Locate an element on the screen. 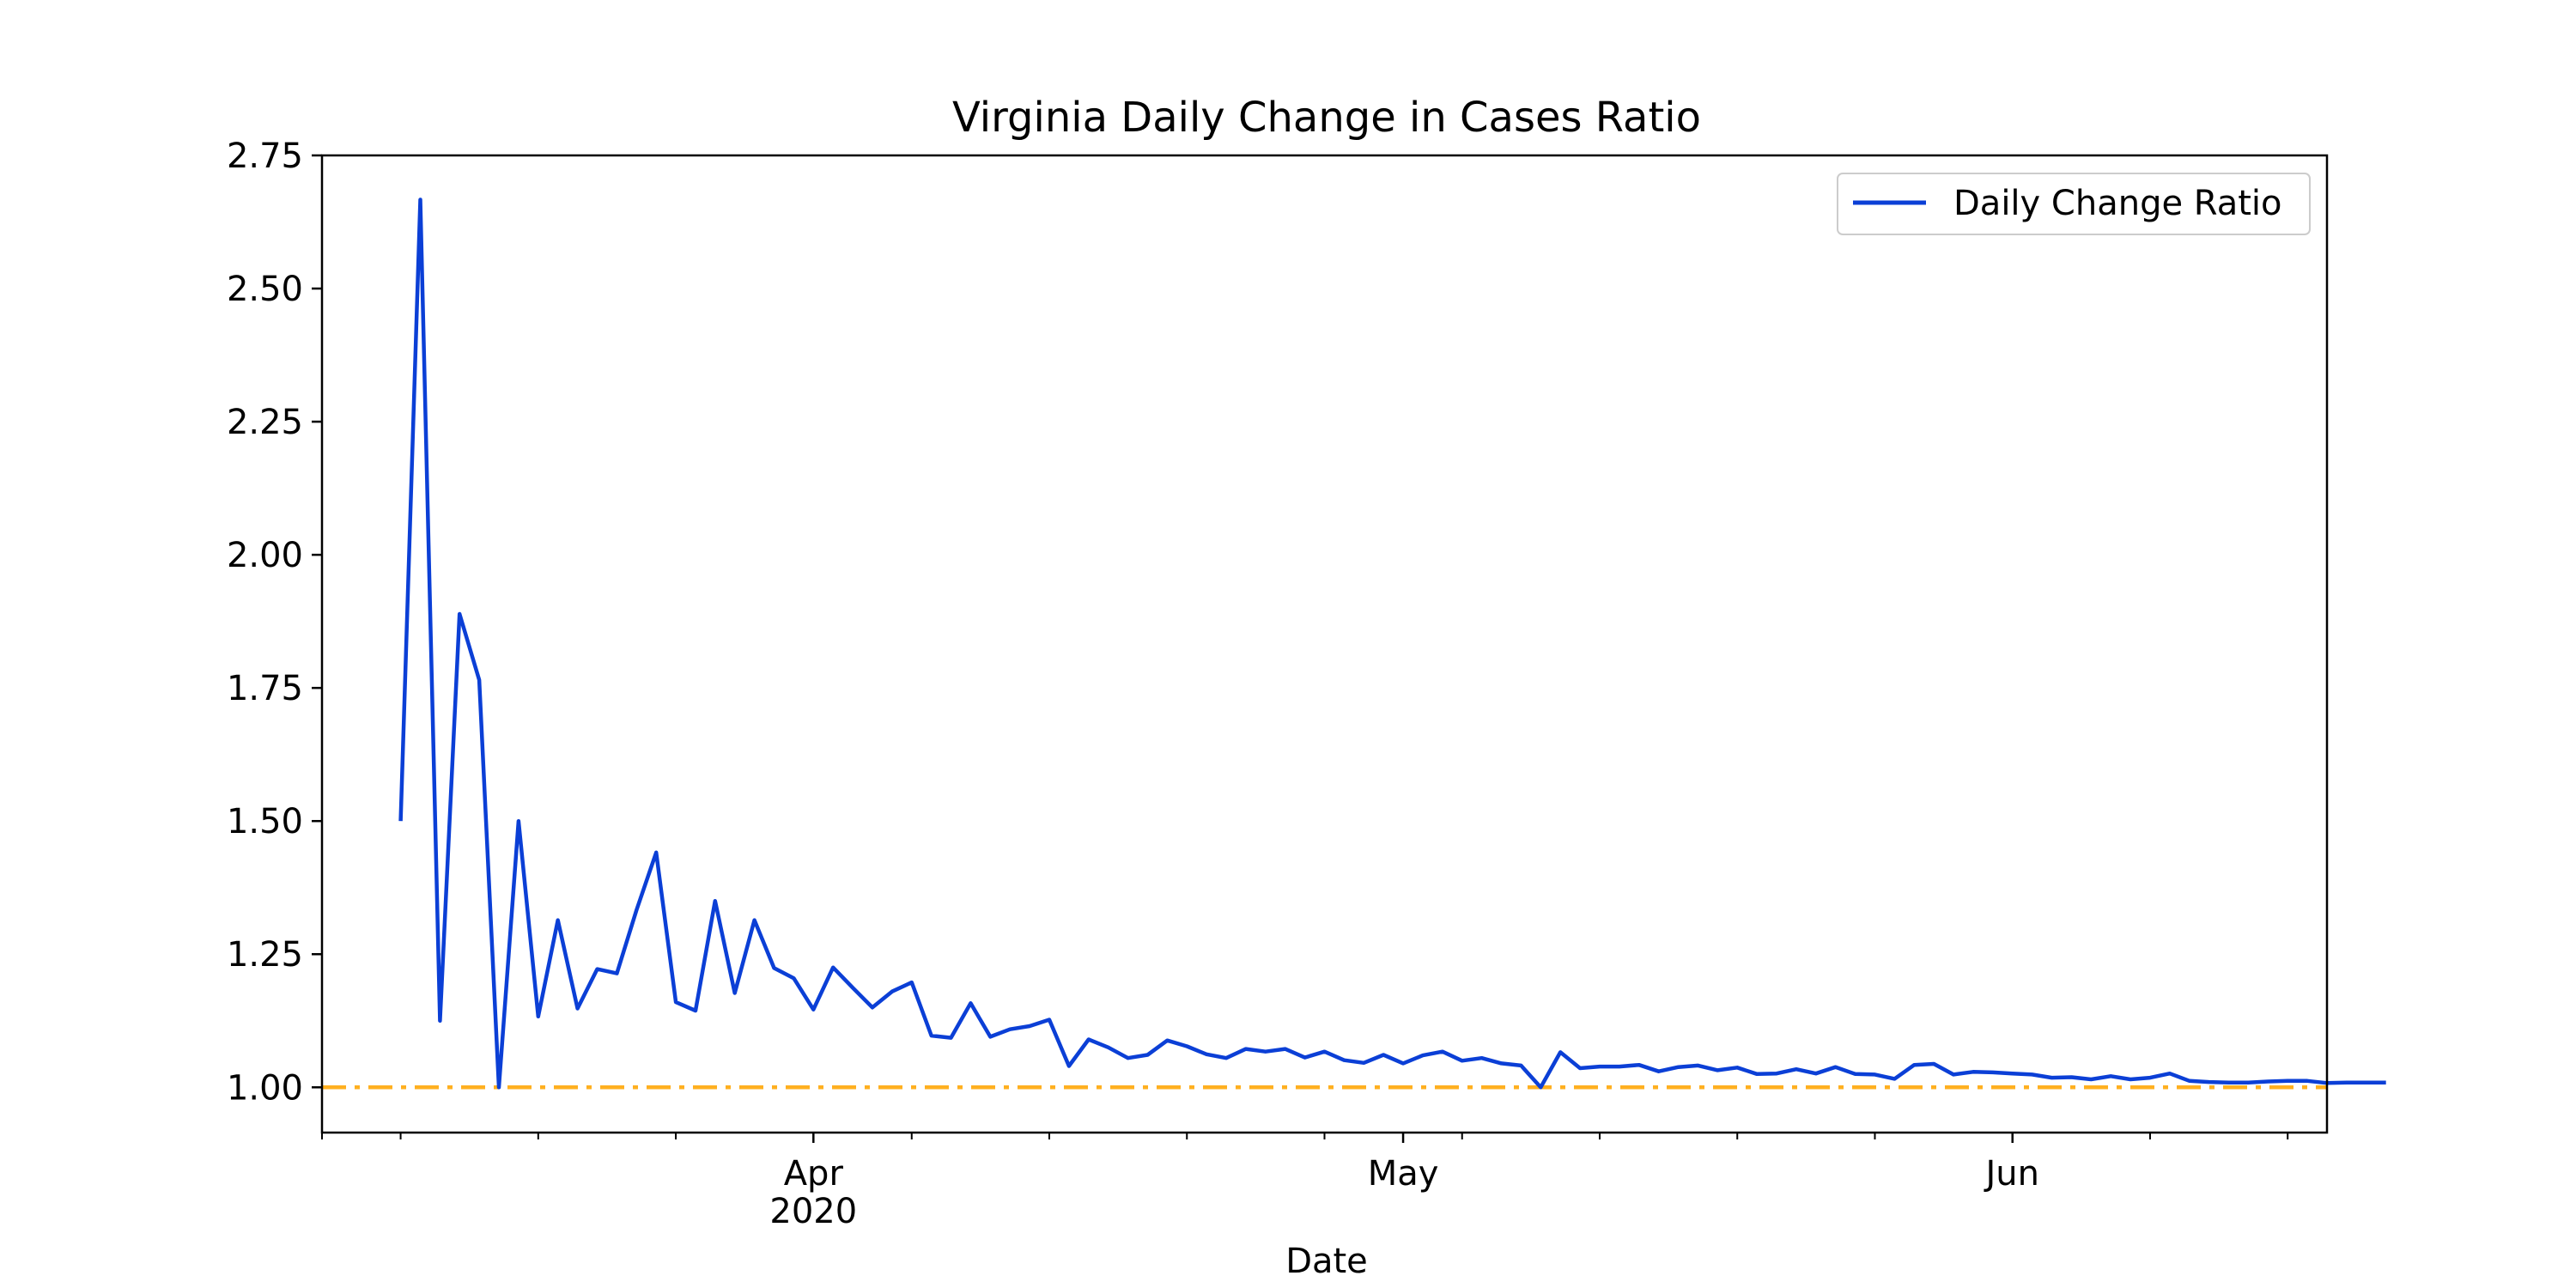 Image resolution: width=2576 pixels, height=1288 pixels. x-tick-sublabel: 2020 is located at coordinates (813, 1211).